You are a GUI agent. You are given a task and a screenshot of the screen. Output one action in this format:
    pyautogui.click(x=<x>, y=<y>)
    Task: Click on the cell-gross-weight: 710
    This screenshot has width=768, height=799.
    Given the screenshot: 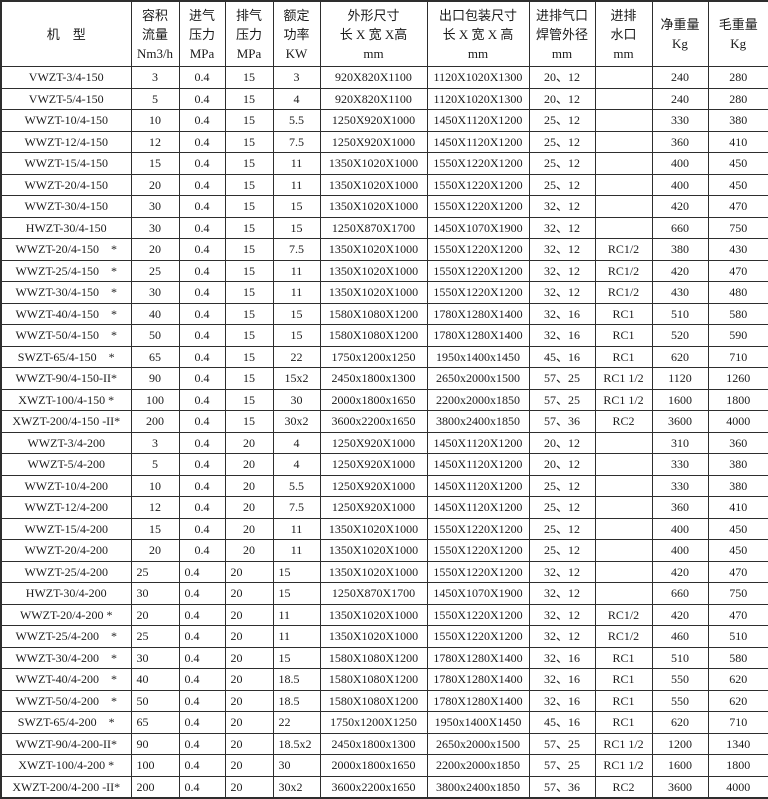 What is the action you would take?
    pyautogui.click(x=738, y=357)
    